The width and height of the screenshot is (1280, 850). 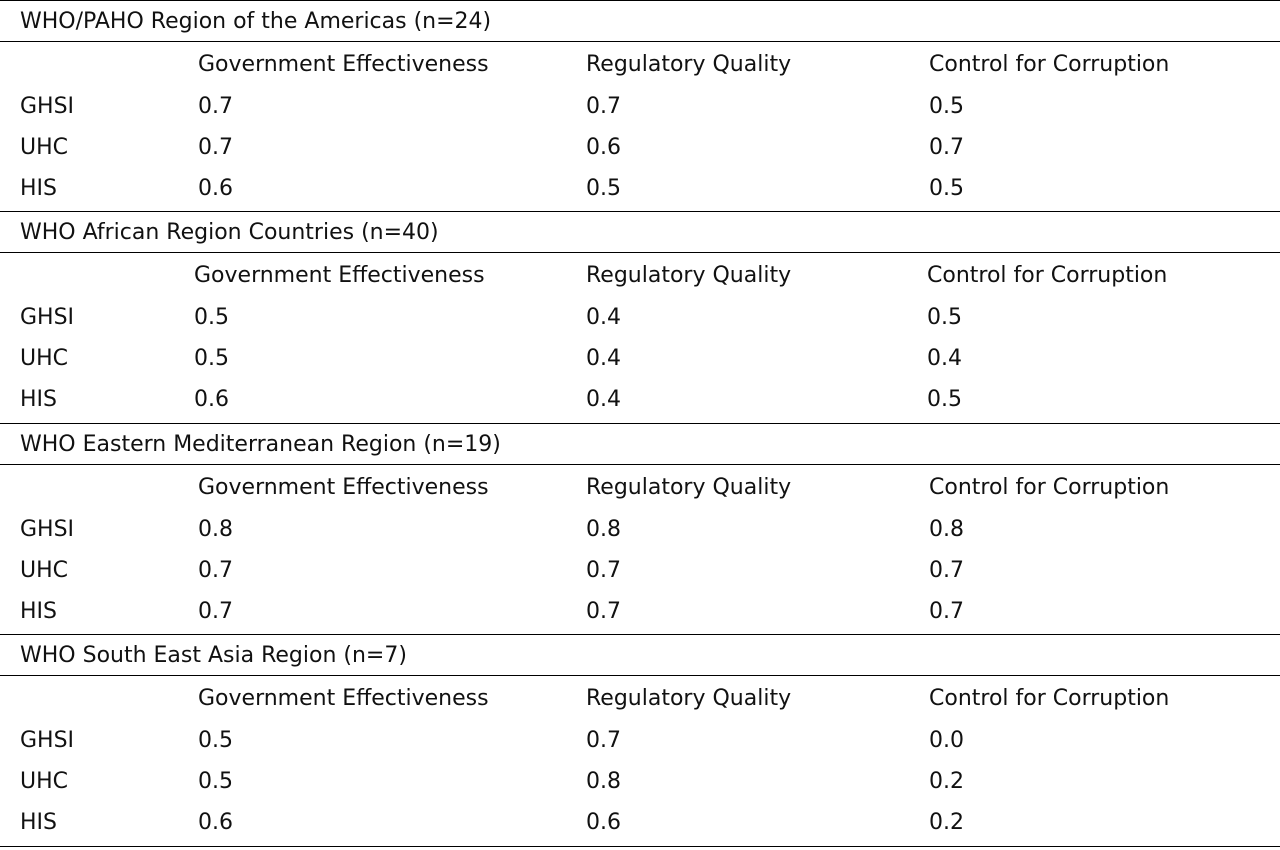 What do you see at coordinates (946, 740) in the screenshot?
I see `table-cell: 0.0` at bounding box center [946, 740].